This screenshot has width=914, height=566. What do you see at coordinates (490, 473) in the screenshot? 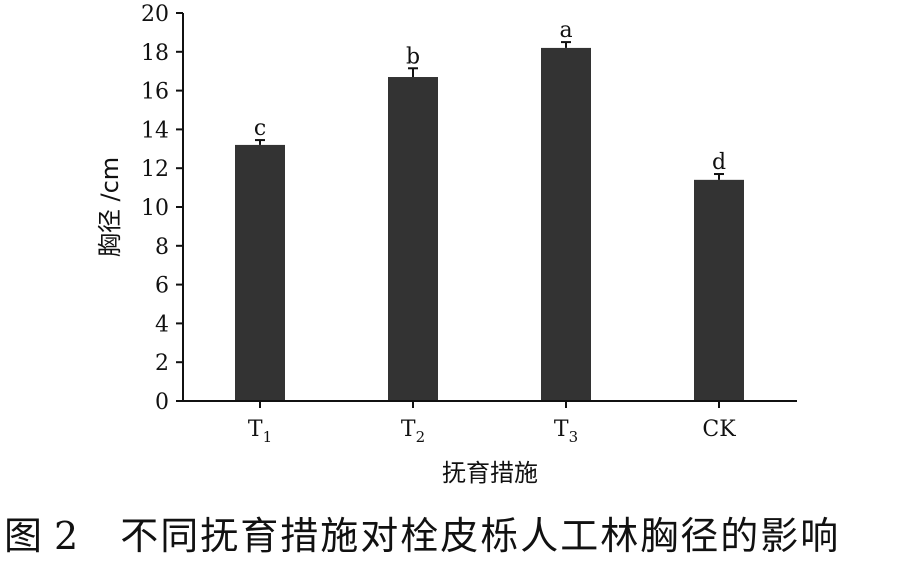
I see `x-axis-title: 抚育措施` at bounding box center [490, 473].